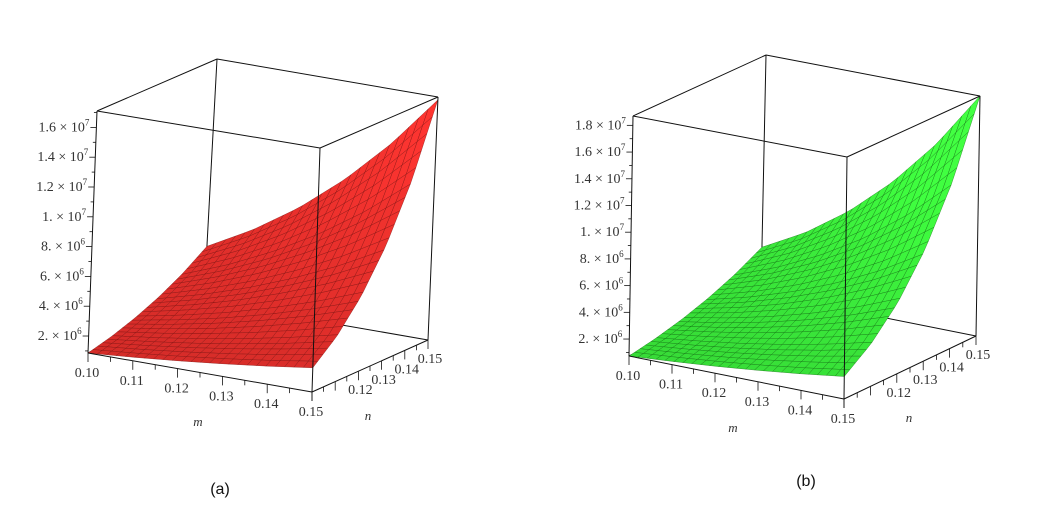  I want to click on box-edge-front-left-vertical, so click(631, 236).